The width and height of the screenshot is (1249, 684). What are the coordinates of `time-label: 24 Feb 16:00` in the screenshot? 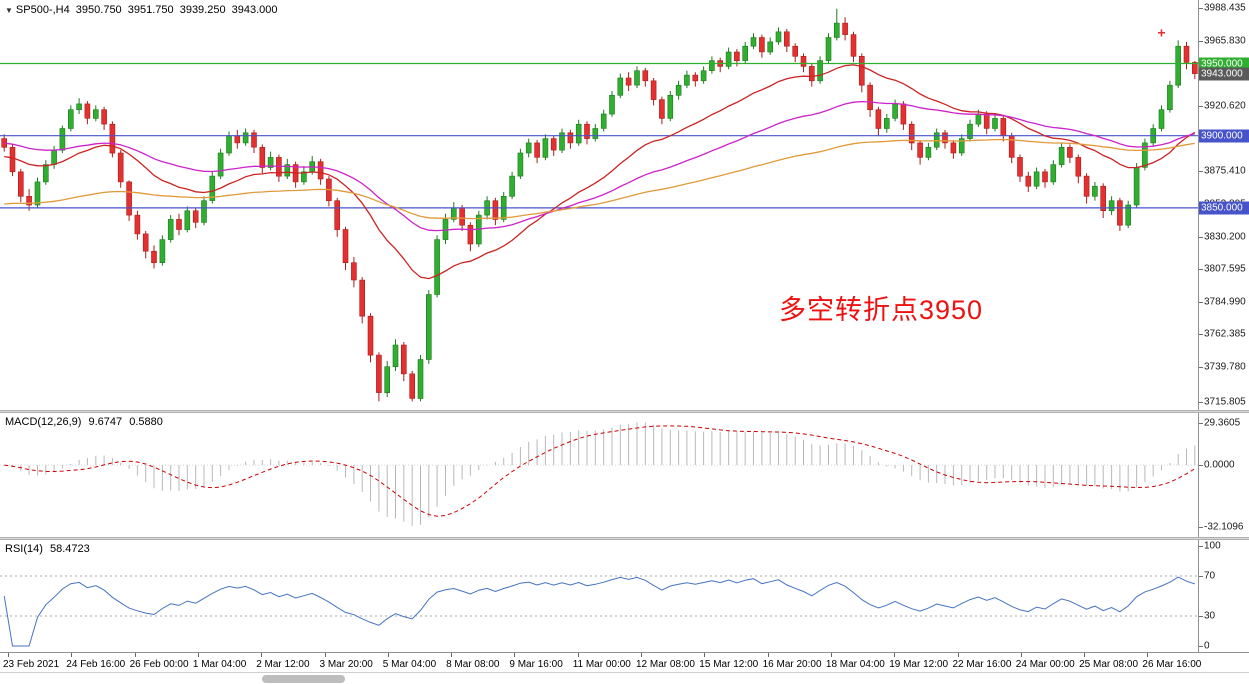 It's located at (96, 664).